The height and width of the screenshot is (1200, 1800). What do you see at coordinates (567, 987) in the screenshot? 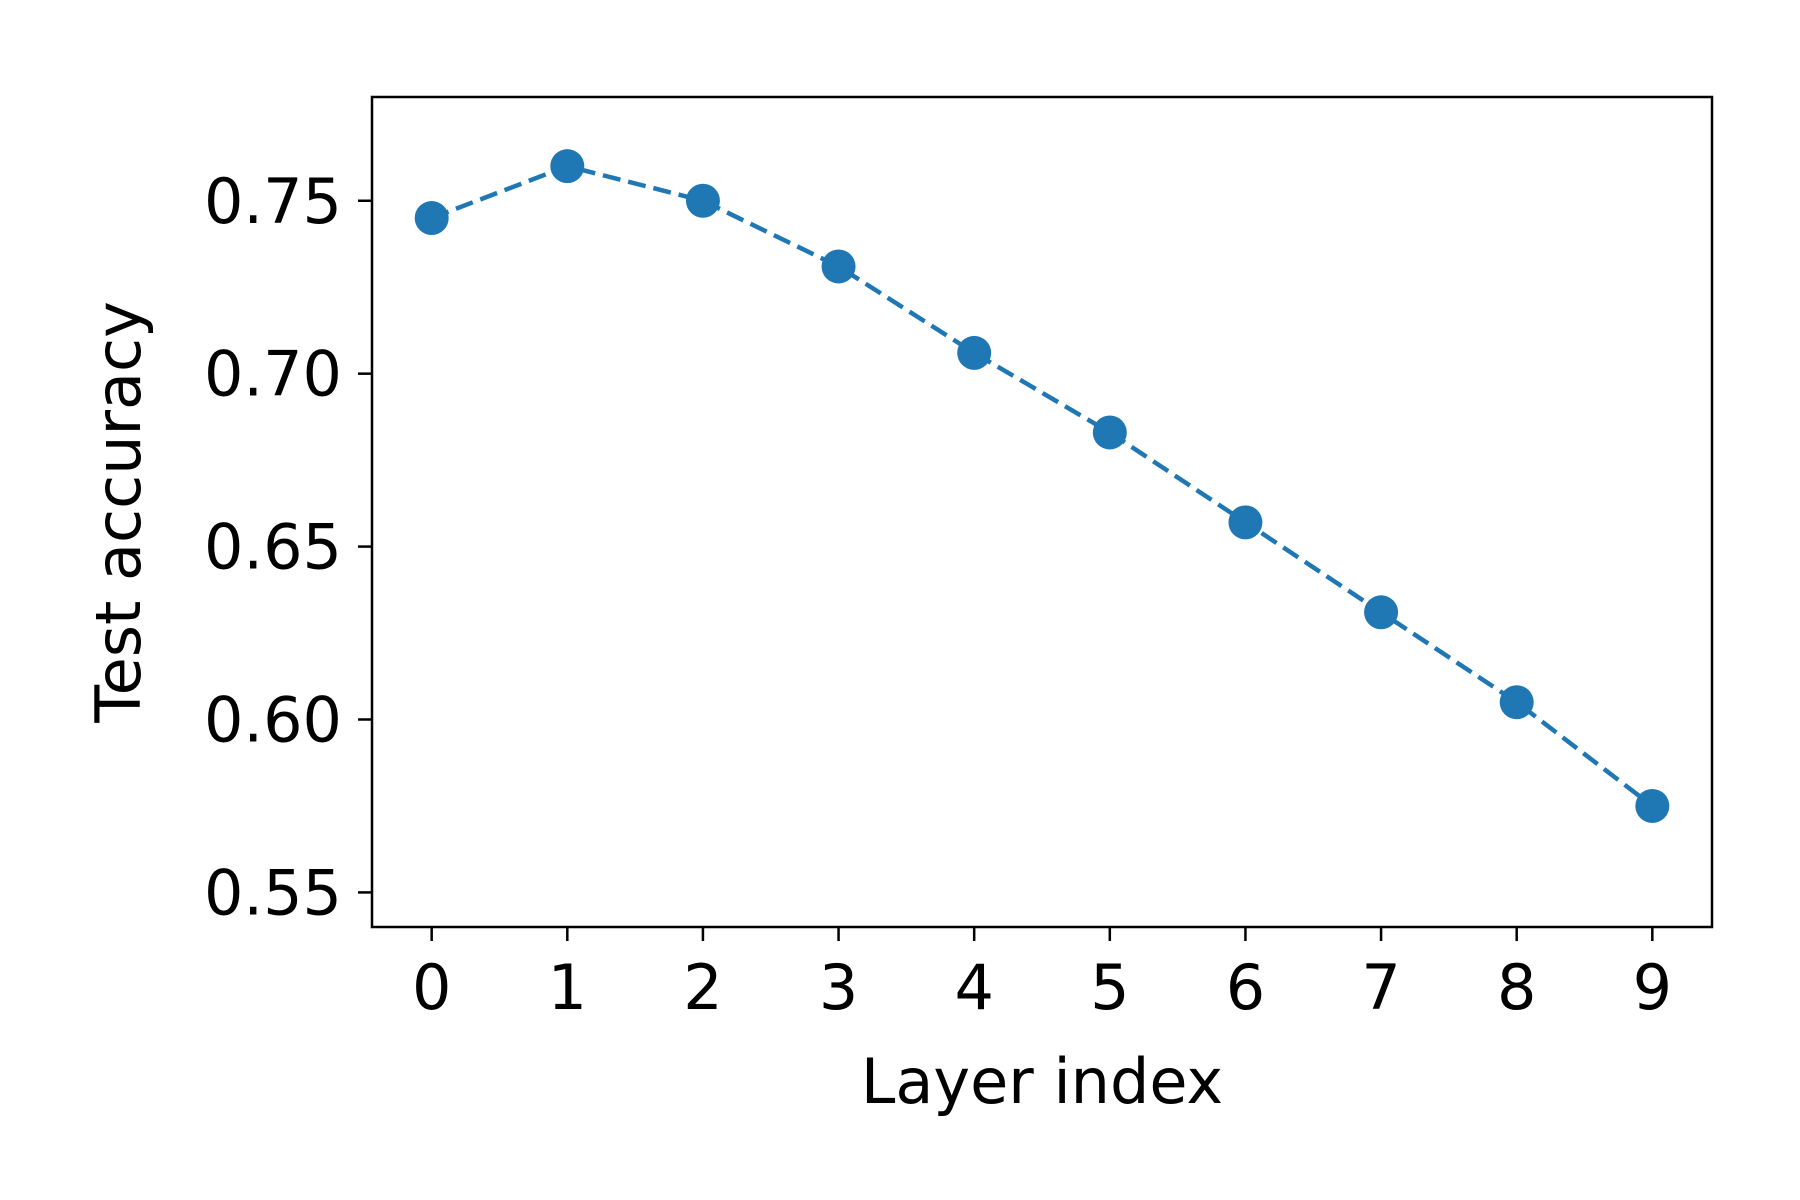
I see `x-tick-label: 1` at bounding box center [567, 987].